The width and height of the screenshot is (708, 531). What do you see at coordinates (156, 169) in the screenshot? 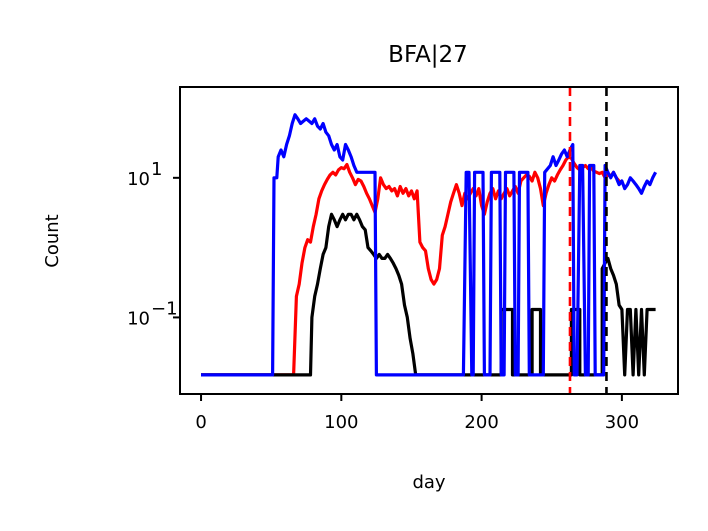
I see `y-tick-exponent: 1` at bounding box center [156, 169].